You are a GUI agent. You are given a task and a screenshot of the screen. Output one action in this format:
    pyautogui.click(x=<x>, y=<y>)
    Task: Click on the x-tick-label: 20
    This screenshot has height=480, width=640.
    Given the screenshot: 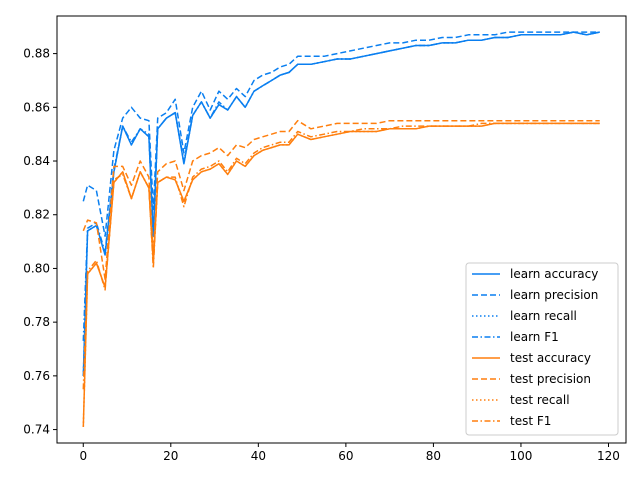 What is the action you would take?
    pyautogui.click(x=170, y=456)
    